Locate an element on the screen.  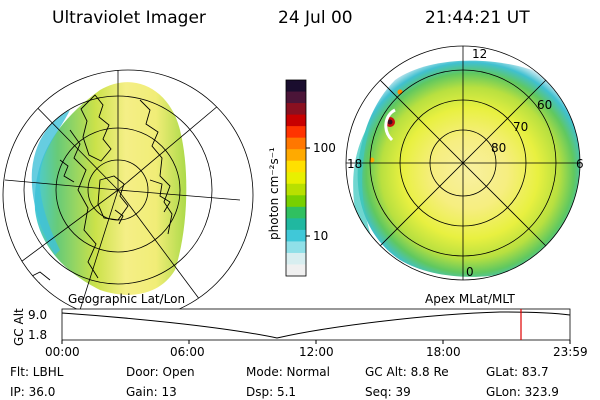
date-label: 24 Jul 00 is located at coordinates (315, 18).